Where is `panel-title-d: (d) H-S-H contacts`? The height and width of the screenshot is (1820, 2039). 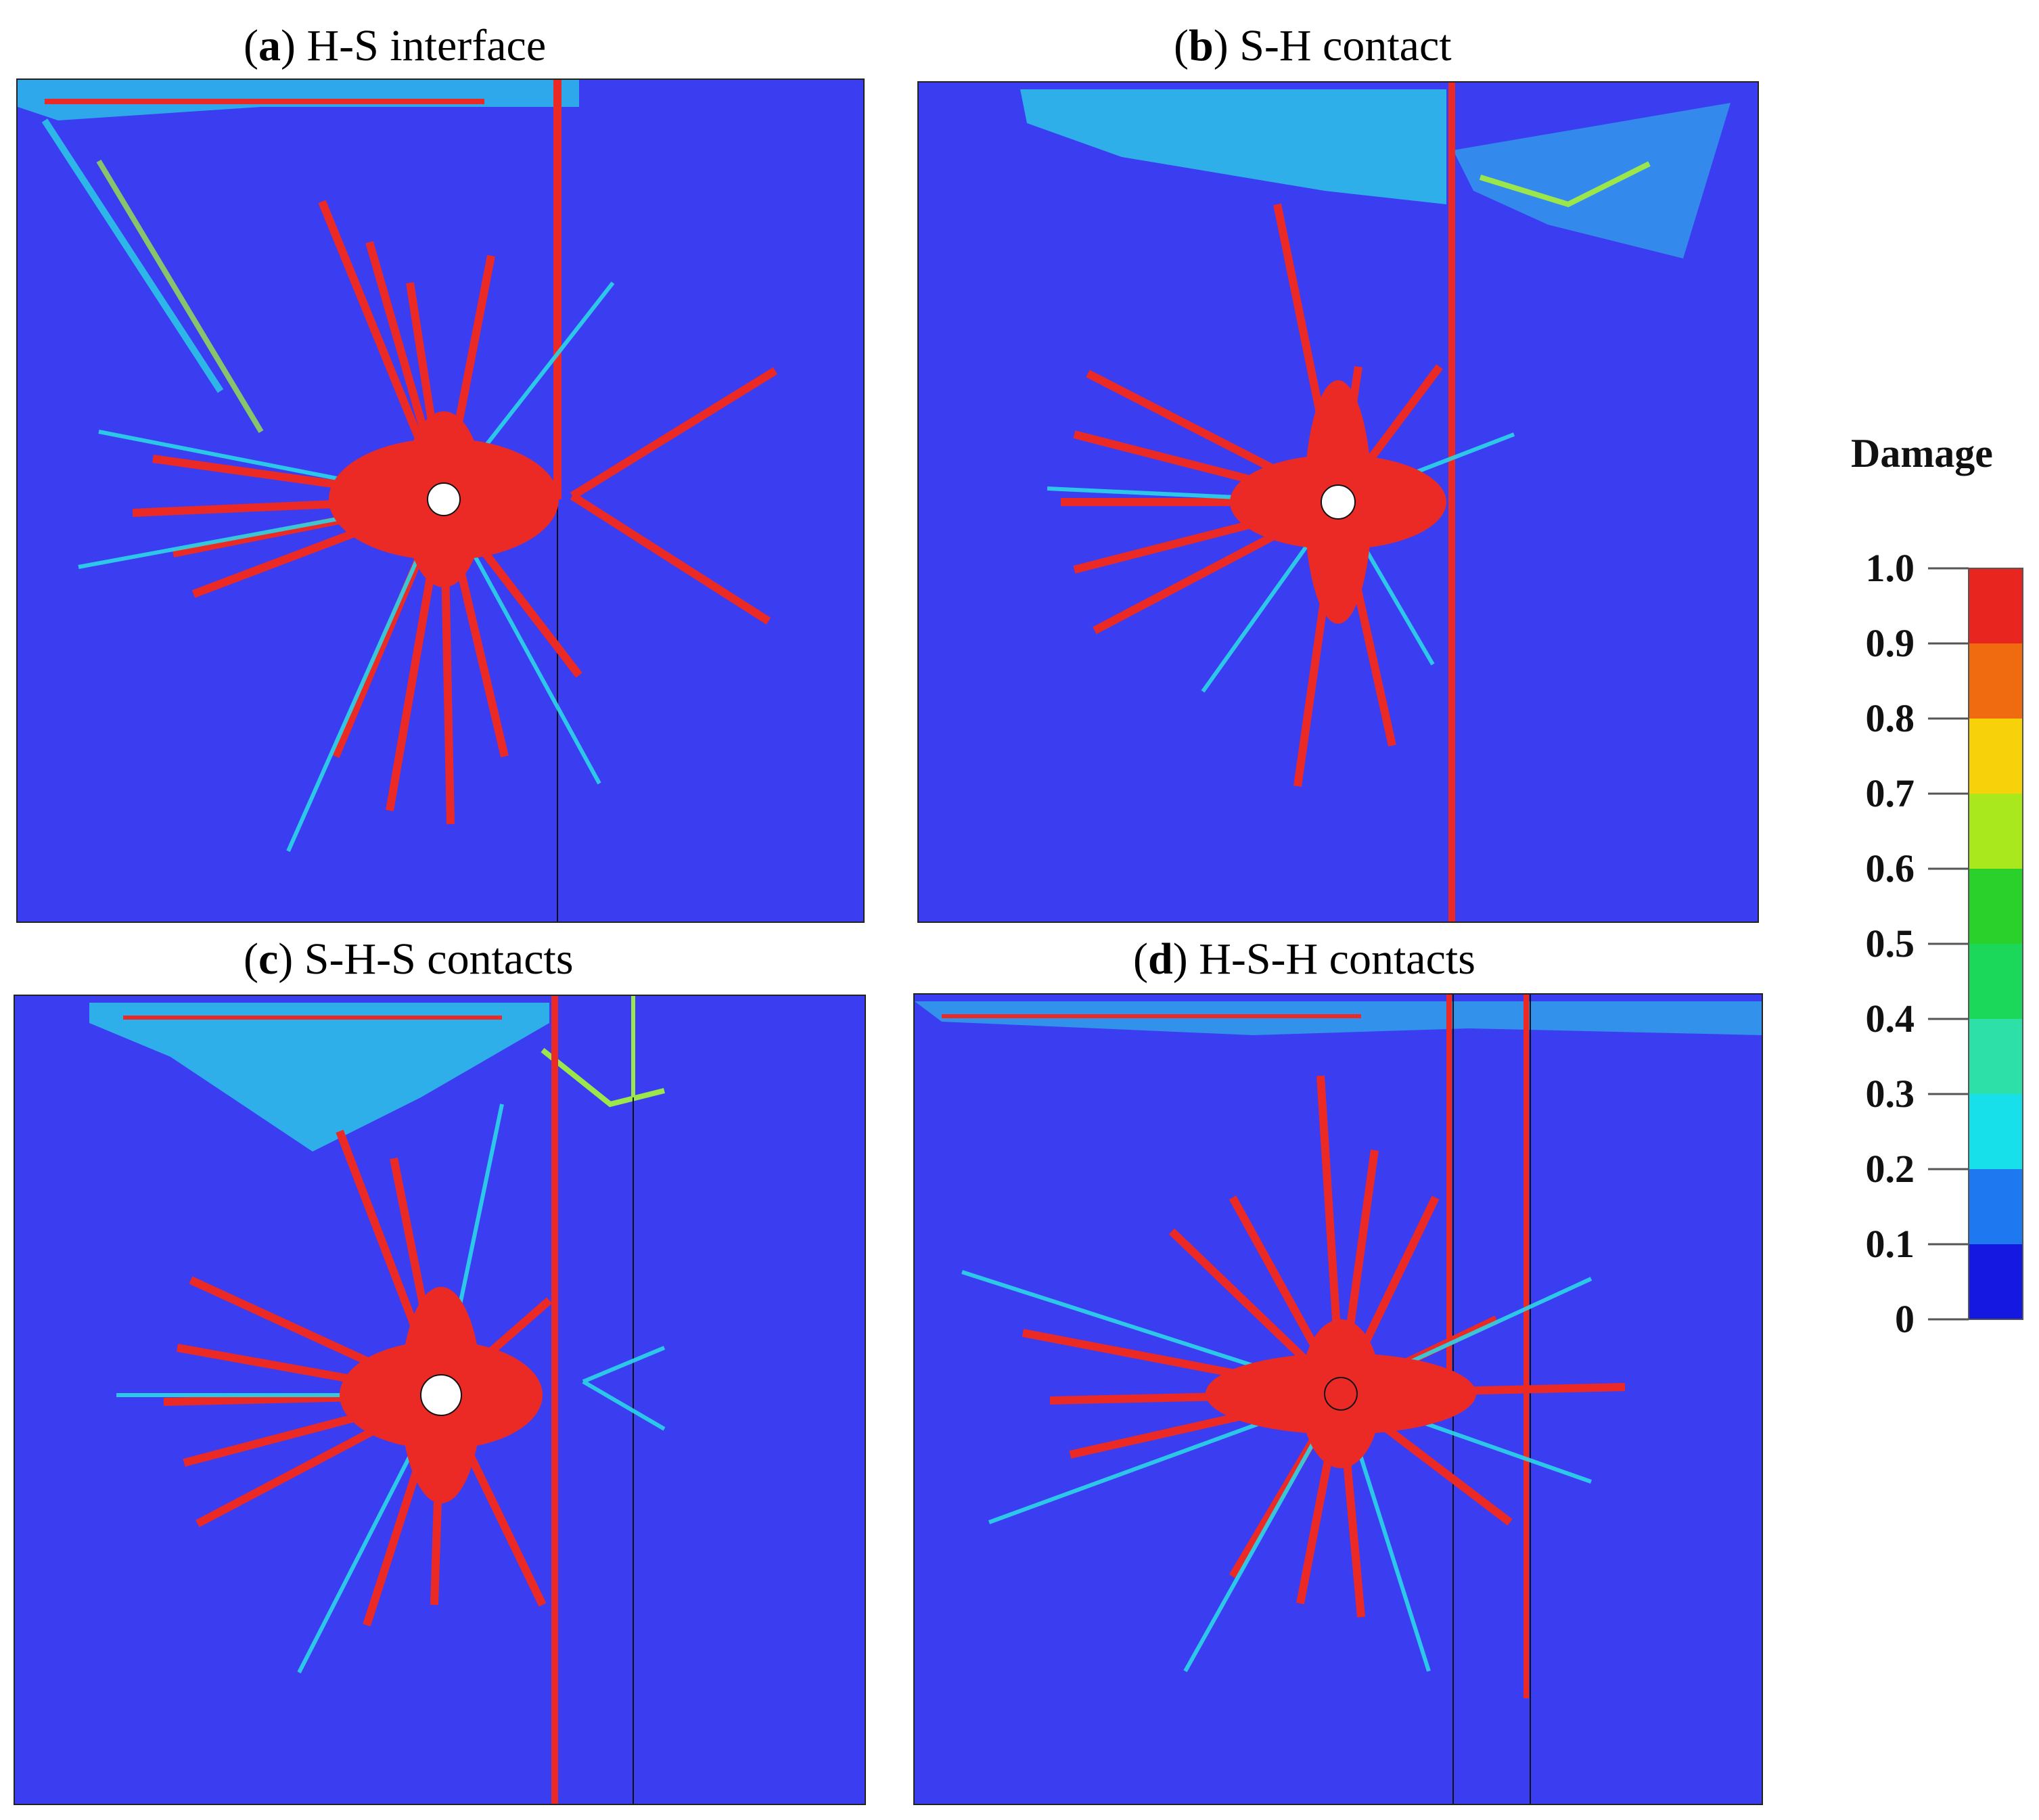 panel-title-d: (d) H-S-H contacts is located at coordinates (1304, 959).